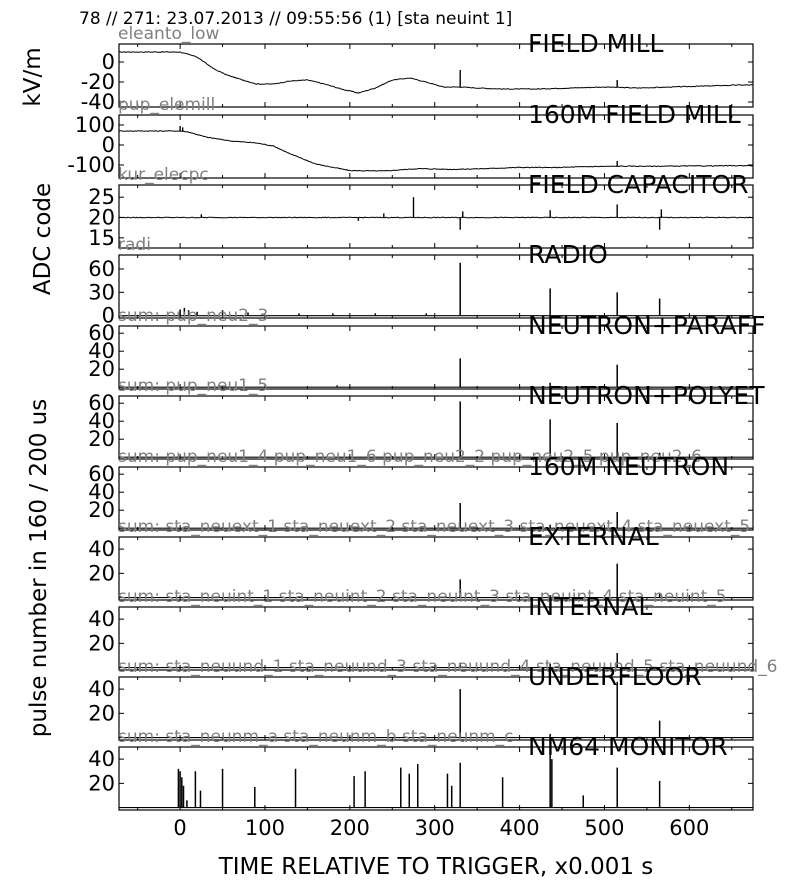 The width and height of the screenshot is (792, 882). I want to click on y-tick-label: 100, so click(95, 125).